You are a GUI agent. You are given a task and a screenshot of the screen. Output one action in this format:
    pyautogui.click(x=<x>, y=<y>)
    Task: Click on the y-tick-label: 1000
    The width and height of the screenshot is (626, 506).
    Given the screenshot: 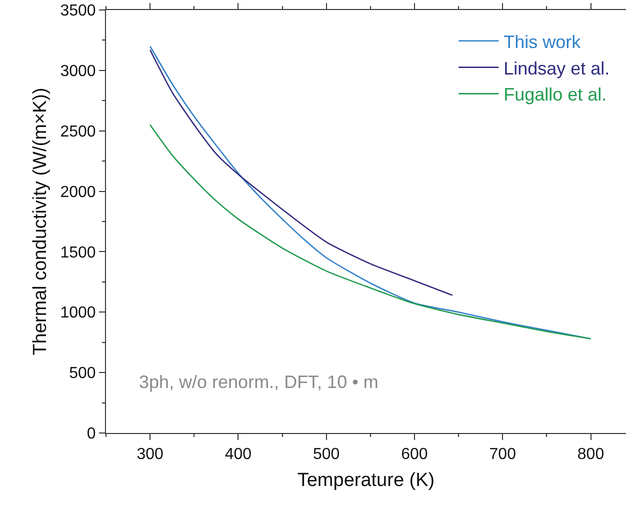 What is the action you would take?
    pyautogui.click(x=78, y=313)
    